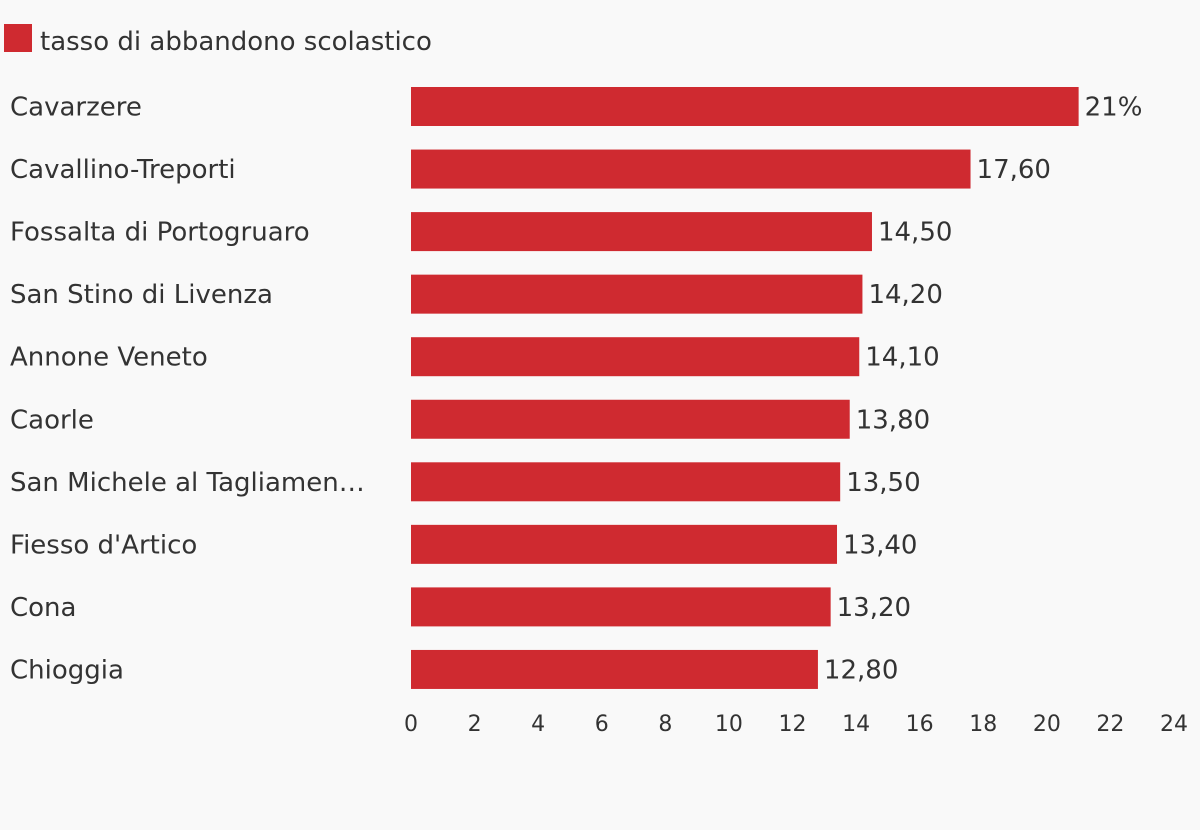 The width and height of the screenshot is (1200, 830). What do you see at coordinates (856, 724) in the screenshot?
I see `x-tick-label: 14` at bounding box center [856, 724].